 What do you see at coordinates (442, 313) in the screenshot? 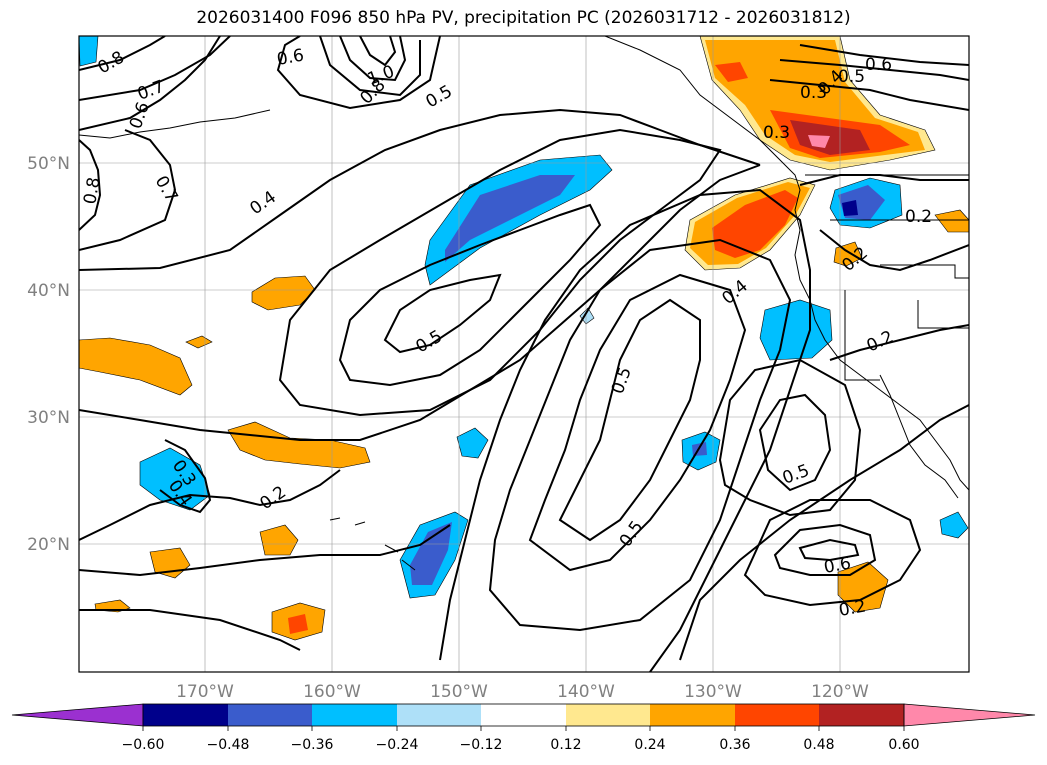
I see `pv-contour-0.5-trough` at bounding box center [442, 313].